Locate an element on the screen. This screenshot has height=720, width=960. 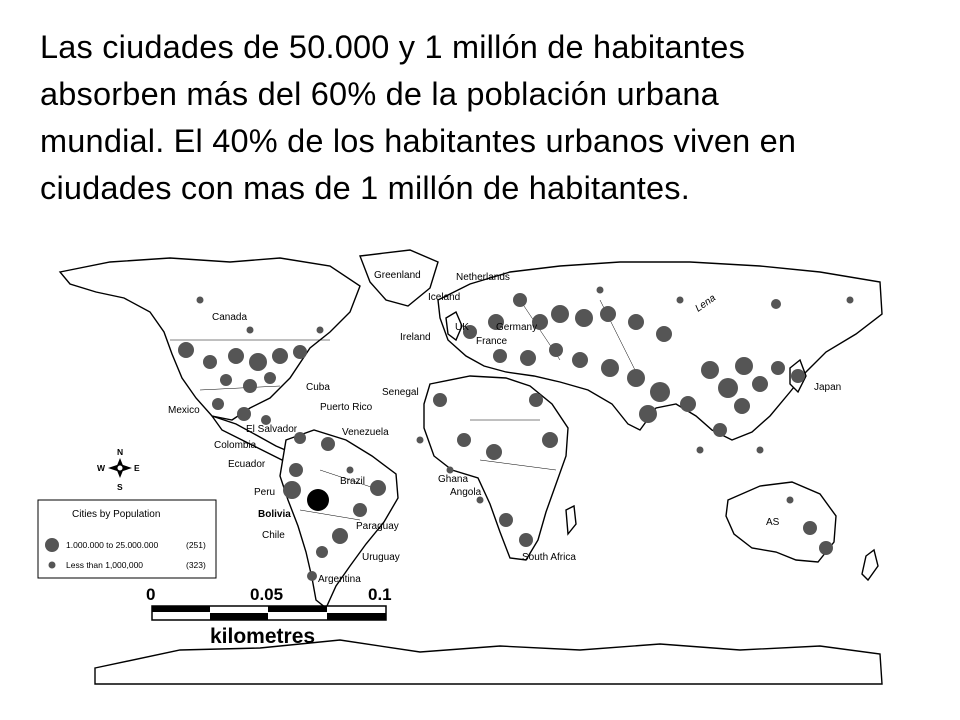
africa is located at coordinates (496, 468).